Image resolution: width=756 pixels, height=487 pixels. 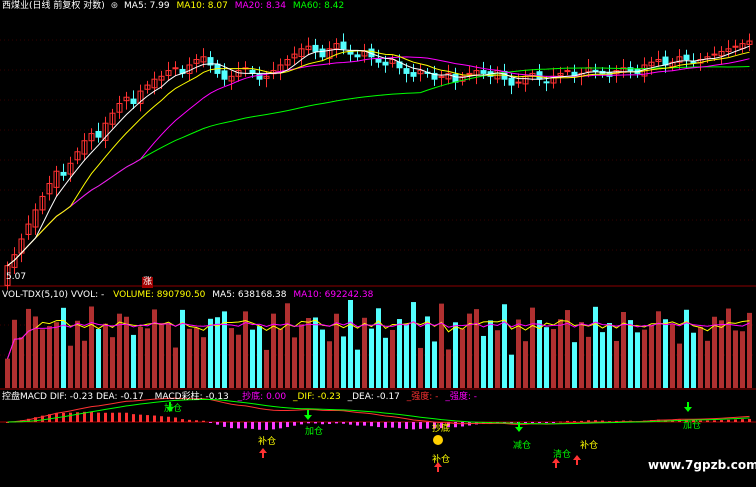 What do you see at coordinates (438, 440) in the screenshot?
I see `buy-bottom-emoji-icon` at bounding box center [438, 440].